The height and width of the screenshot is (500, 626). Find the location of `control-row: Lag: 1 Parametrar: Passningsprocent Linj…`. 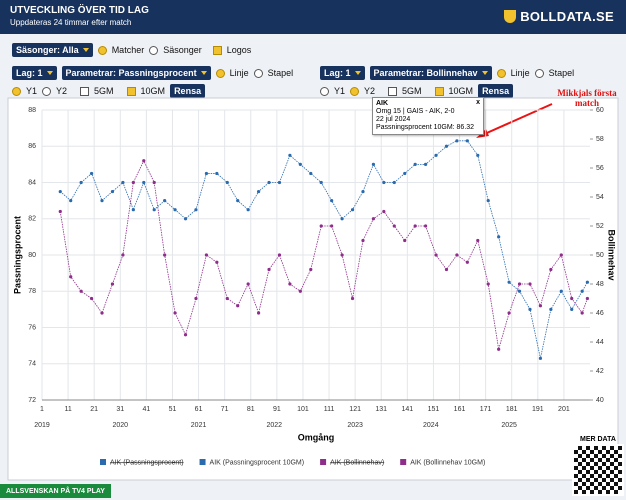

control-row: Lag: 1 Parametrar: Passningsprocent Linj… is located at coordinates (152, 73).